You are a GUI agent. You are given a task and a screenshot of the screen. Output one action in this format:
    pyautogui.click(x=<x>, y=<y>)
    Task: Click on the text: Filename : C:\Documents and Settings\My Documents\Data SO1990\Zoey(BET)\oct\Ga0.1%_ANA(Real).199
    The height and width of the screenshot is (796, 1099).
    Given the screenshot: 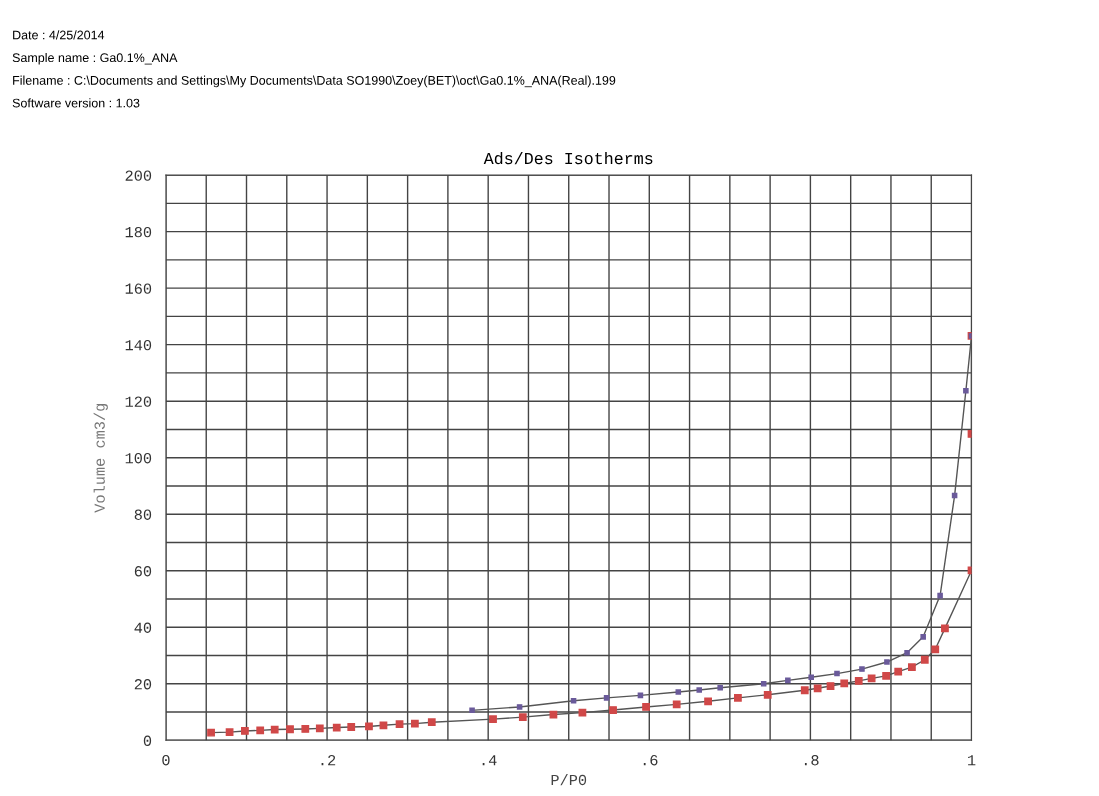 What is the action you would take?
    pyautogui.click(x=314, y=81)
    